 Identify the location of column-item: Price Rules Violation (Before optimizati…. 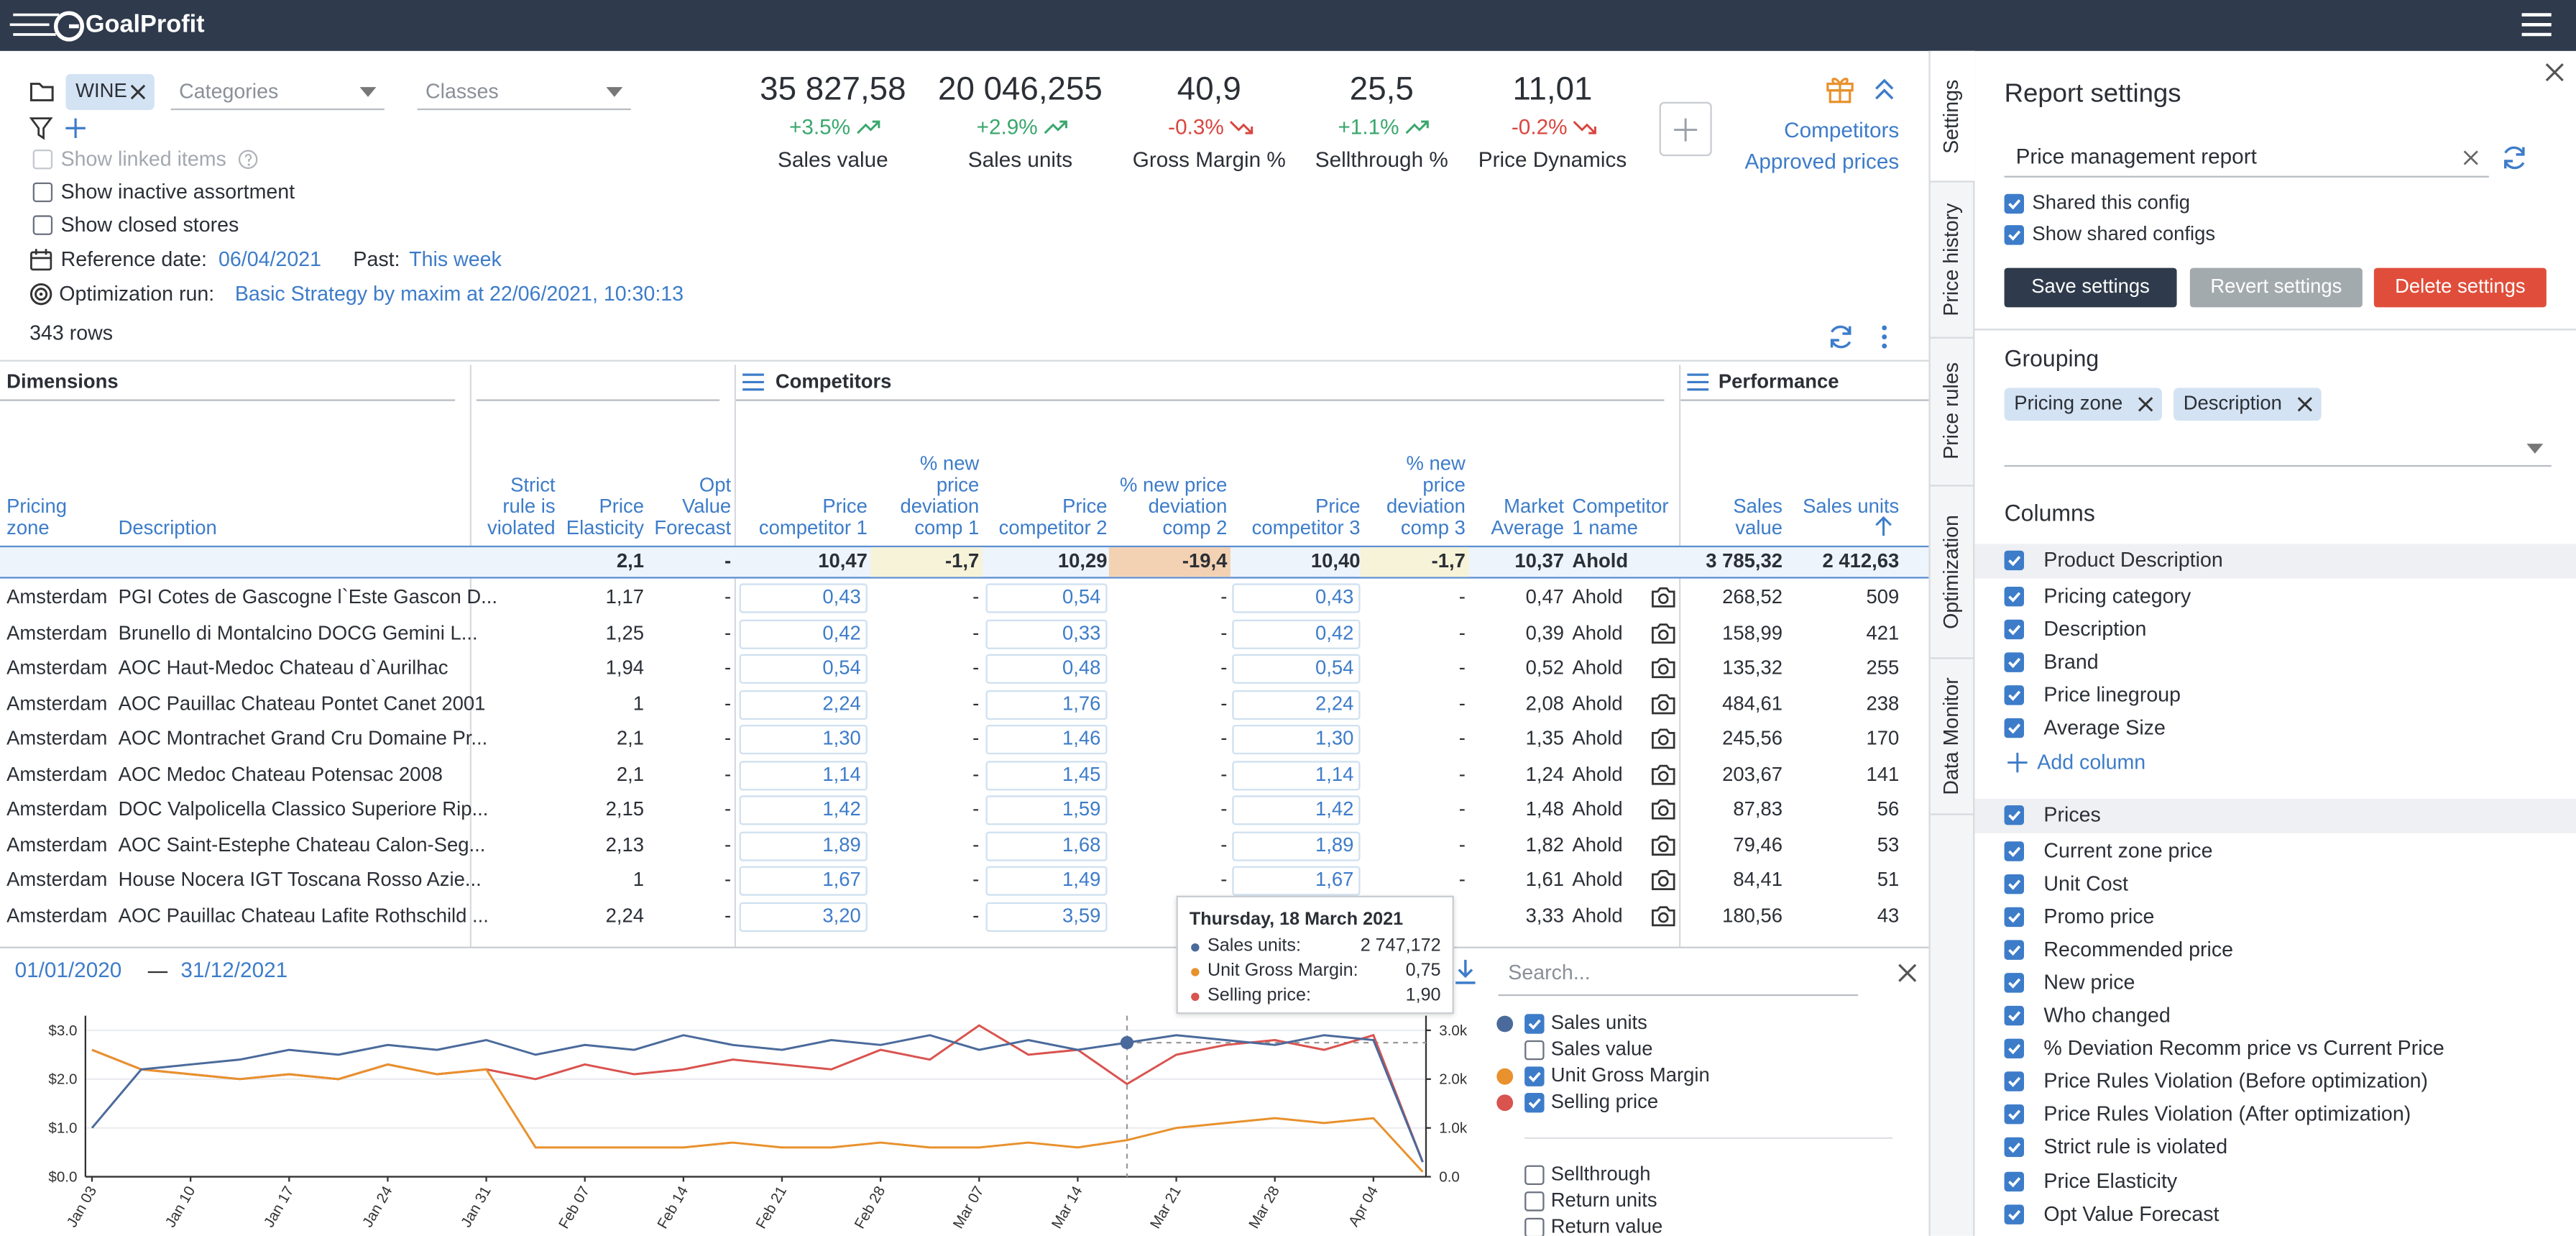
(2236, 1081).